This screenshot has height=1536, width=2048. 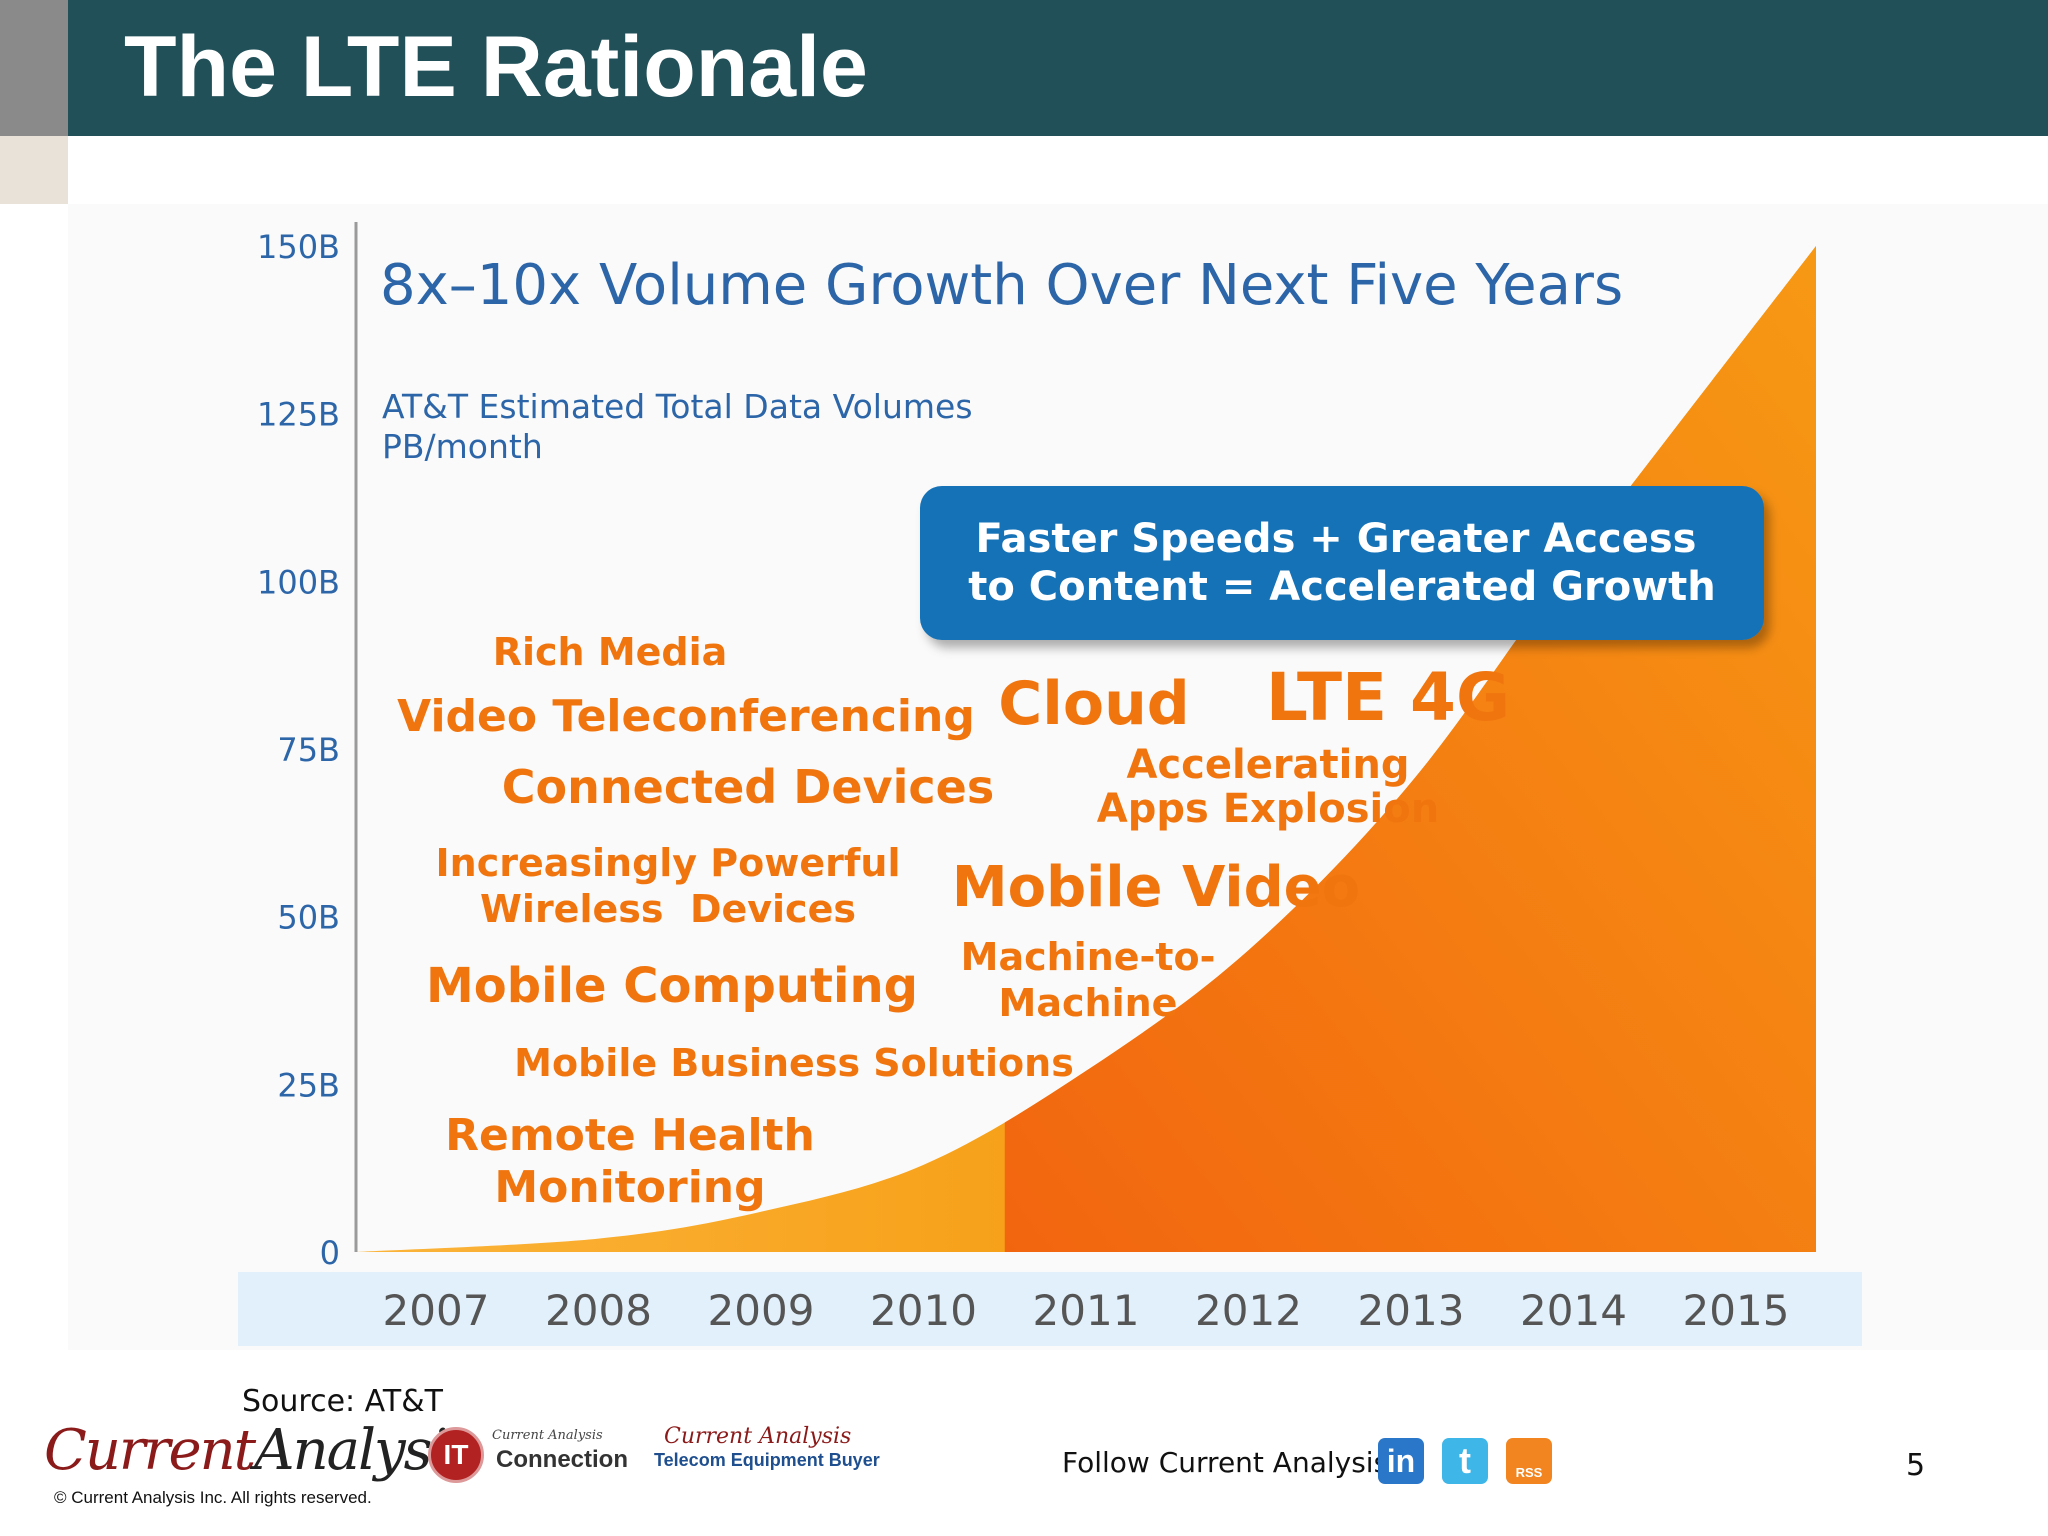 What do you see at coordinates (1156, 887) in the screenshot?
I see `label-mobile-video: Mobile Video` at bounding box center [1156, 887].